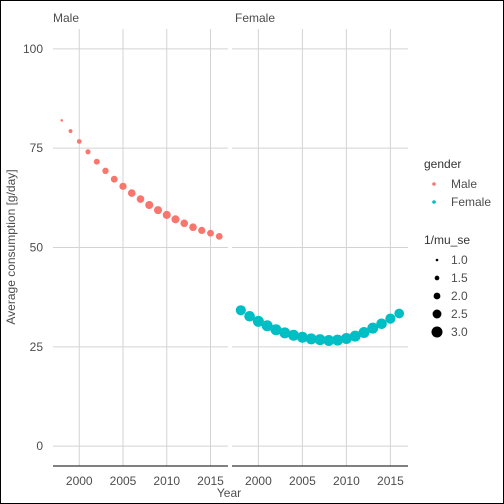 This screenshot has width=504, height=504. I want to click on legend-size-label: 2.5, so click(459, 314).